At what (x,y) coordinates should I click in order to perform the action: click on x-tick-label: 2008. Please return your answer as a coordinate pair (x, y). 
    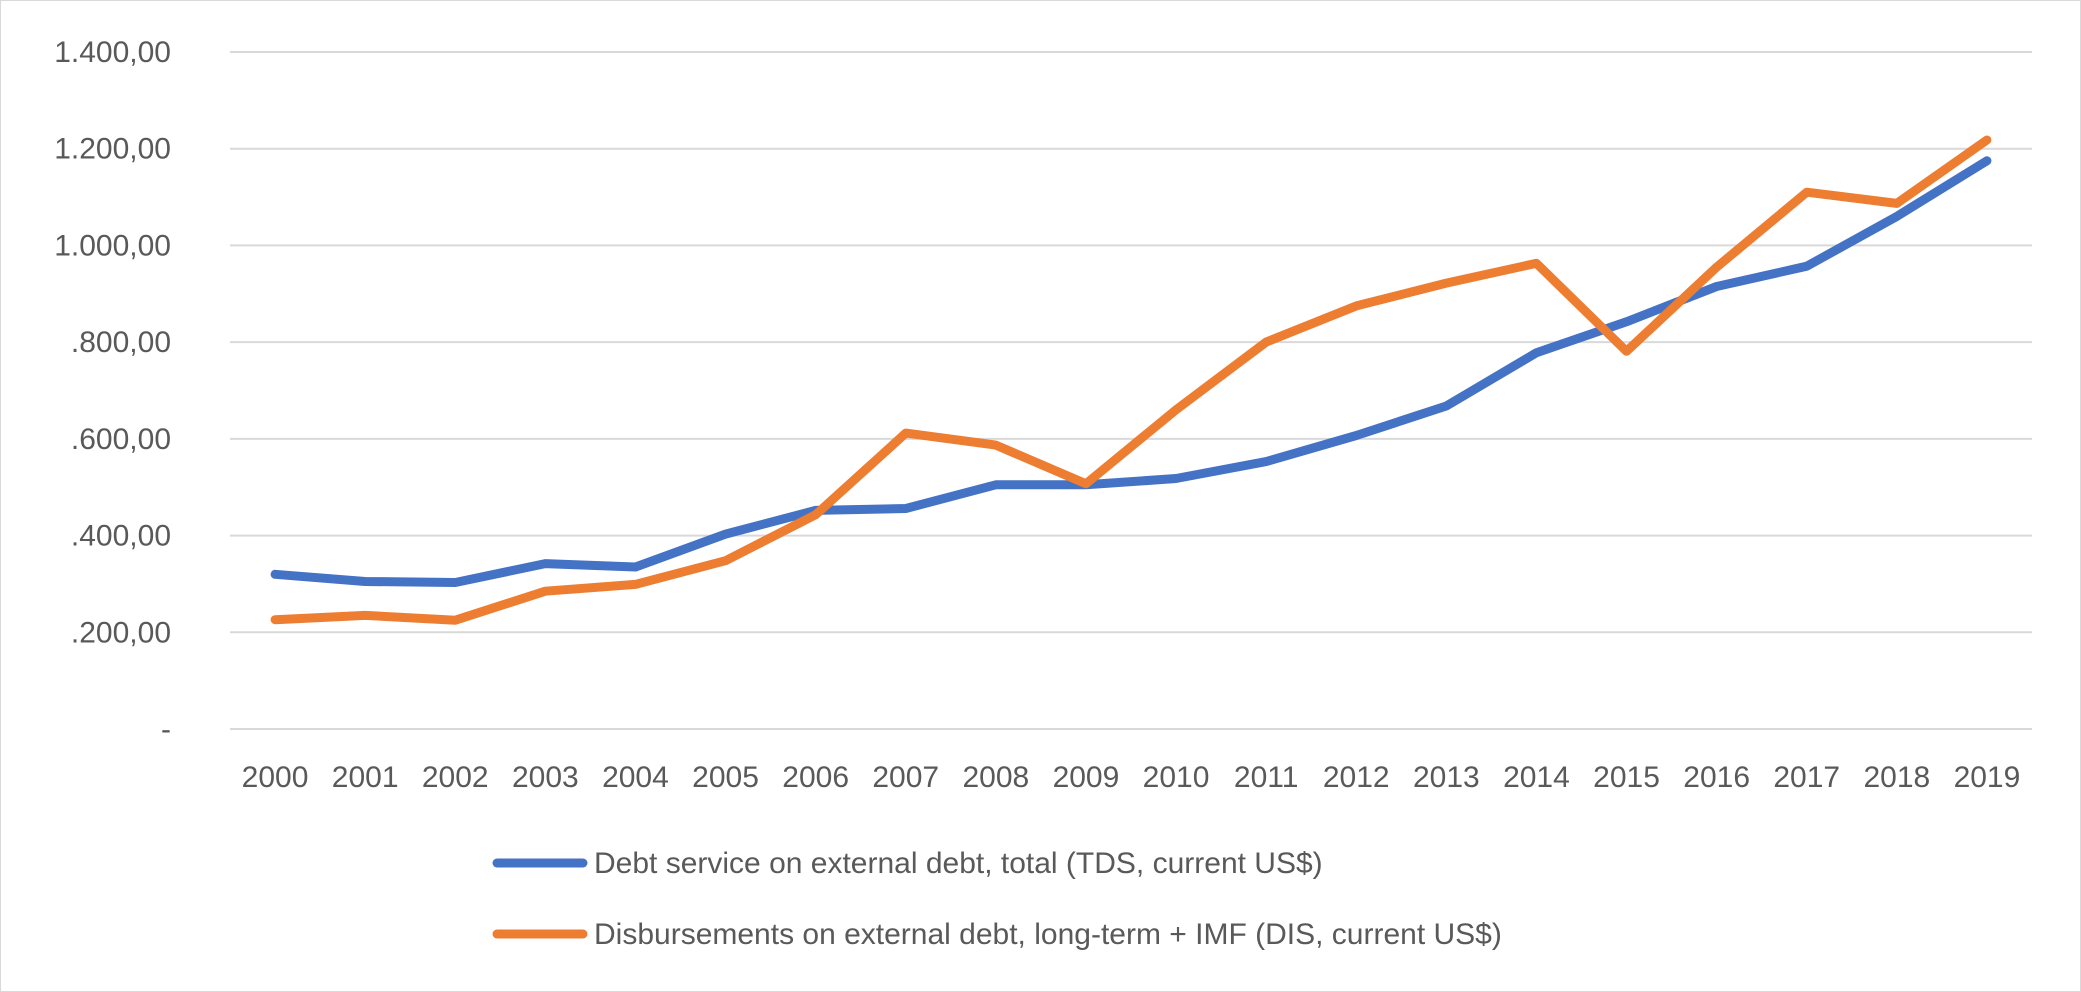
    Looking at the image, I should click on (995, 777).